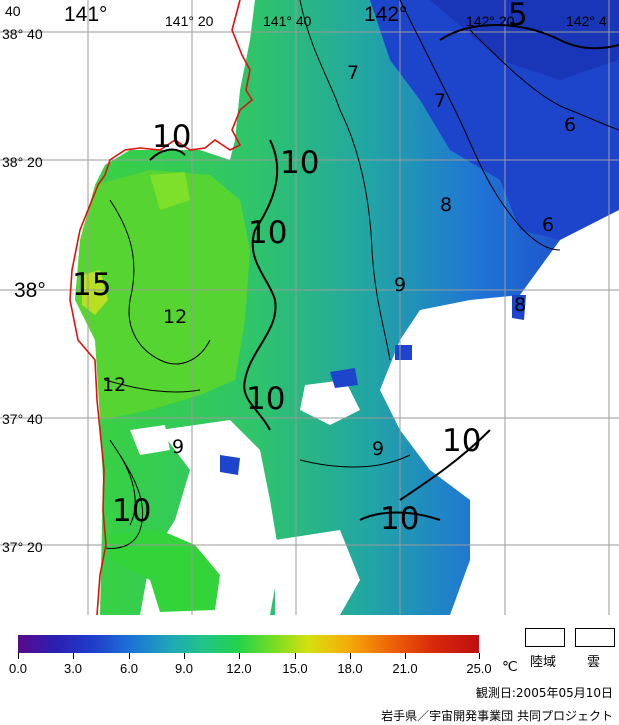  What do you see at coordinates (18, 668) in the screenshot?
I see `scale-tick-label: 0.0` at bounding box center [18, 668].